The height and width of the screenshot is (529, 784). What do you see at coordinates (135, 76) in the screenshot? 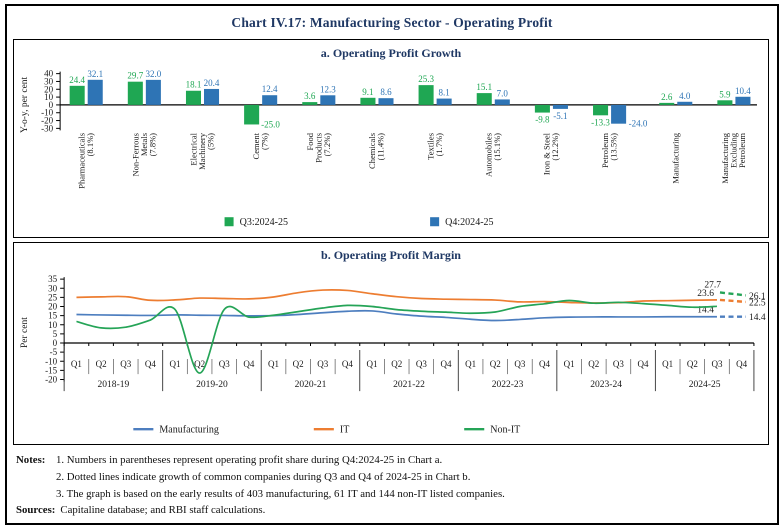
I see `bar-value-label: 29.7` at bounding box center [135, 76].